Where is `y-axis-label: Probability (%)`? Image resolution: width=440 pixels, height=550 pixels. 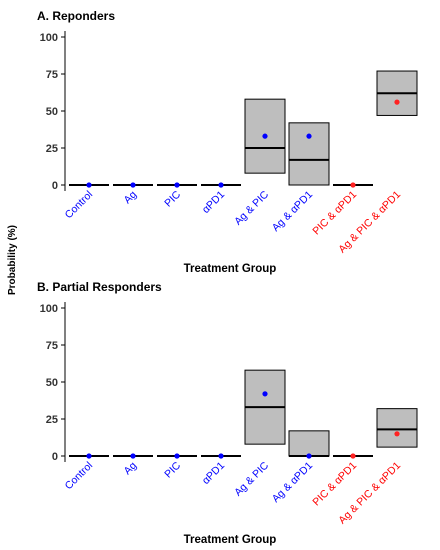
y-axis-label: Probability (%) is located at coordinates (12, 260).